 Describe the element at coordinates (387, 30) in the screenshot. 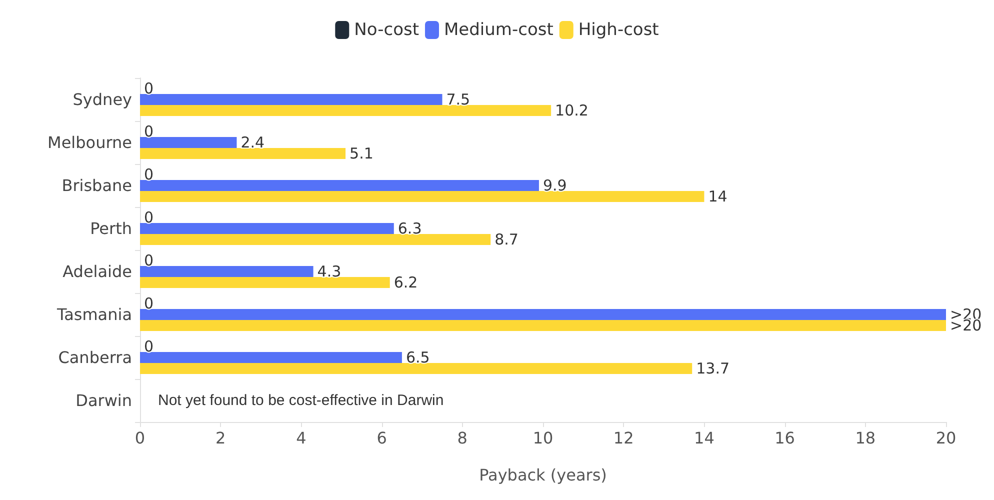

I see `legend-label: No-cost` at that location.